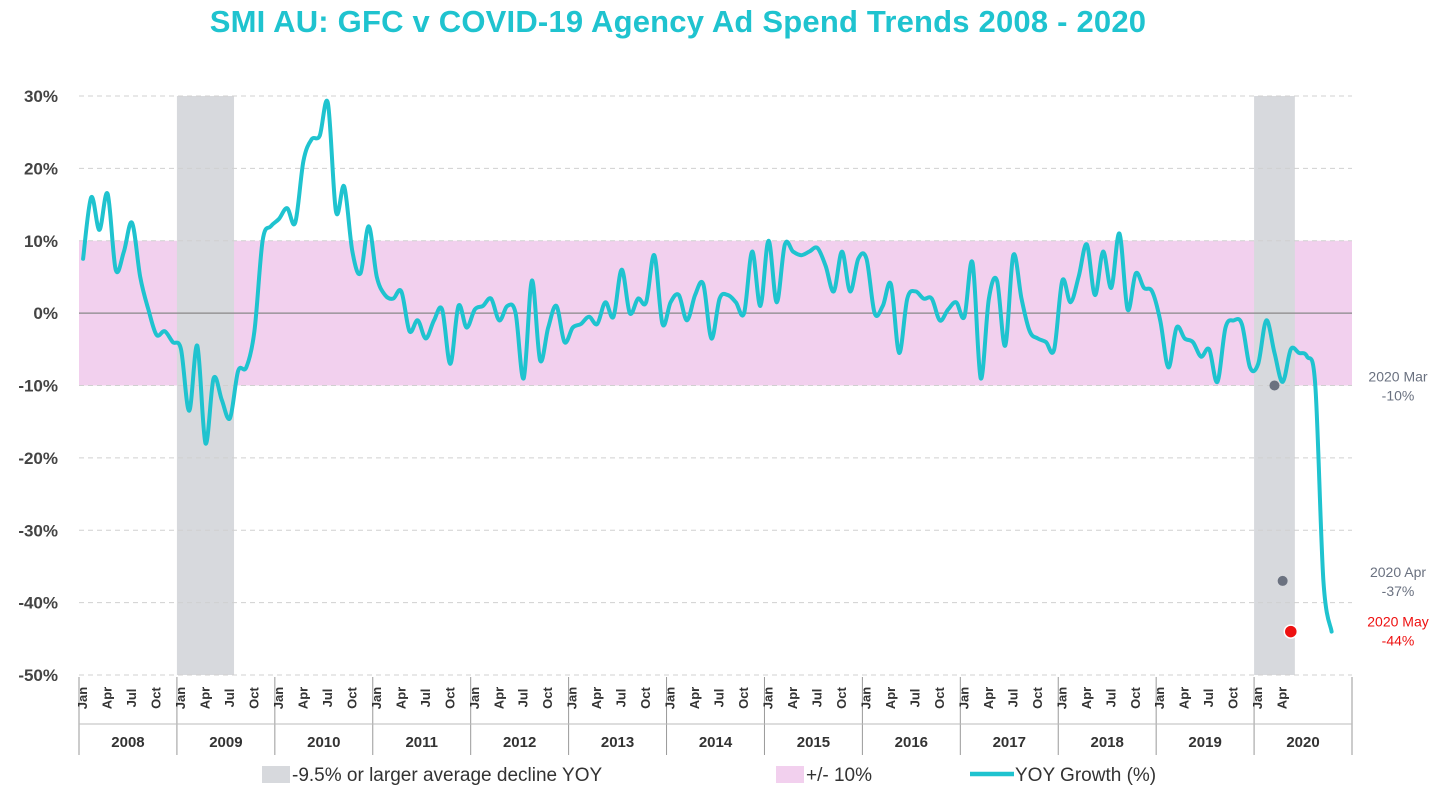  I want to click on year-label: 2015, so click(813, 742).